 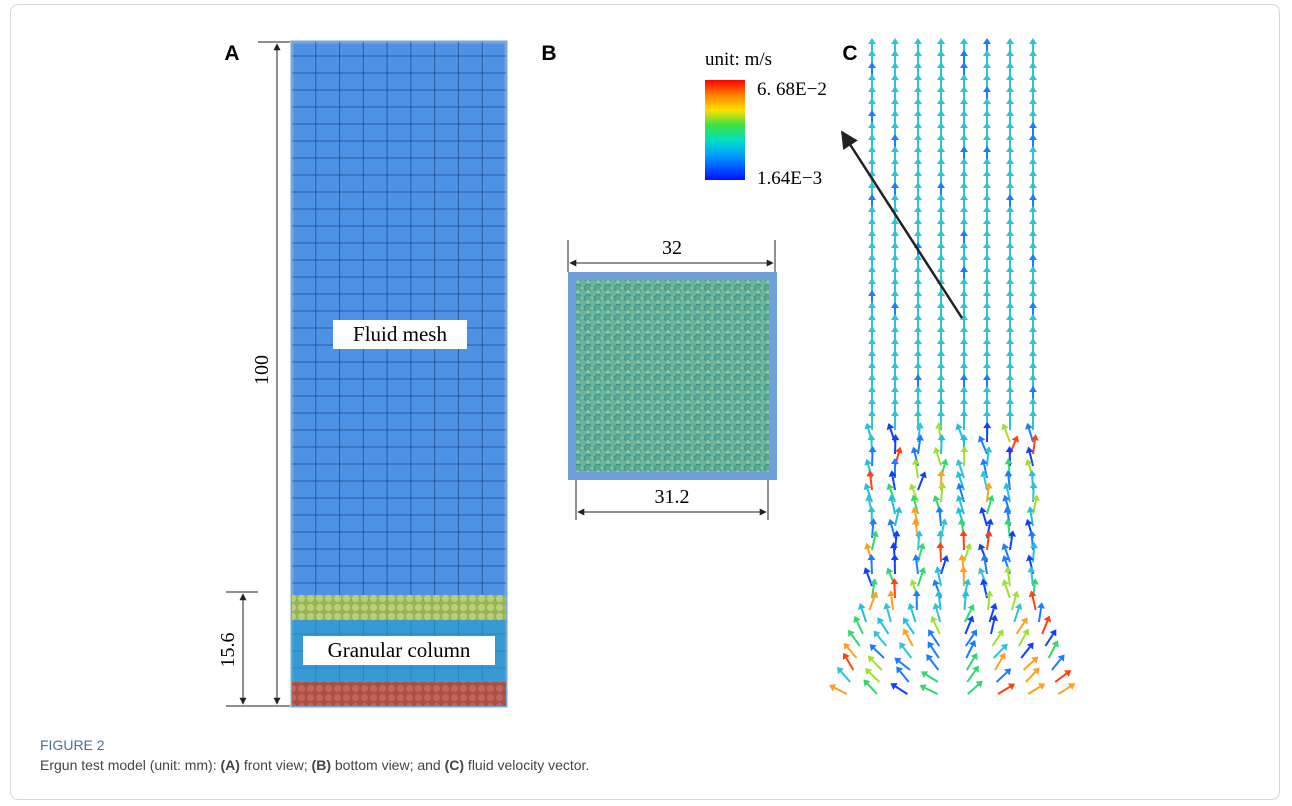 I want to click on dim-label: 31.2, so click(x=672, y=497).